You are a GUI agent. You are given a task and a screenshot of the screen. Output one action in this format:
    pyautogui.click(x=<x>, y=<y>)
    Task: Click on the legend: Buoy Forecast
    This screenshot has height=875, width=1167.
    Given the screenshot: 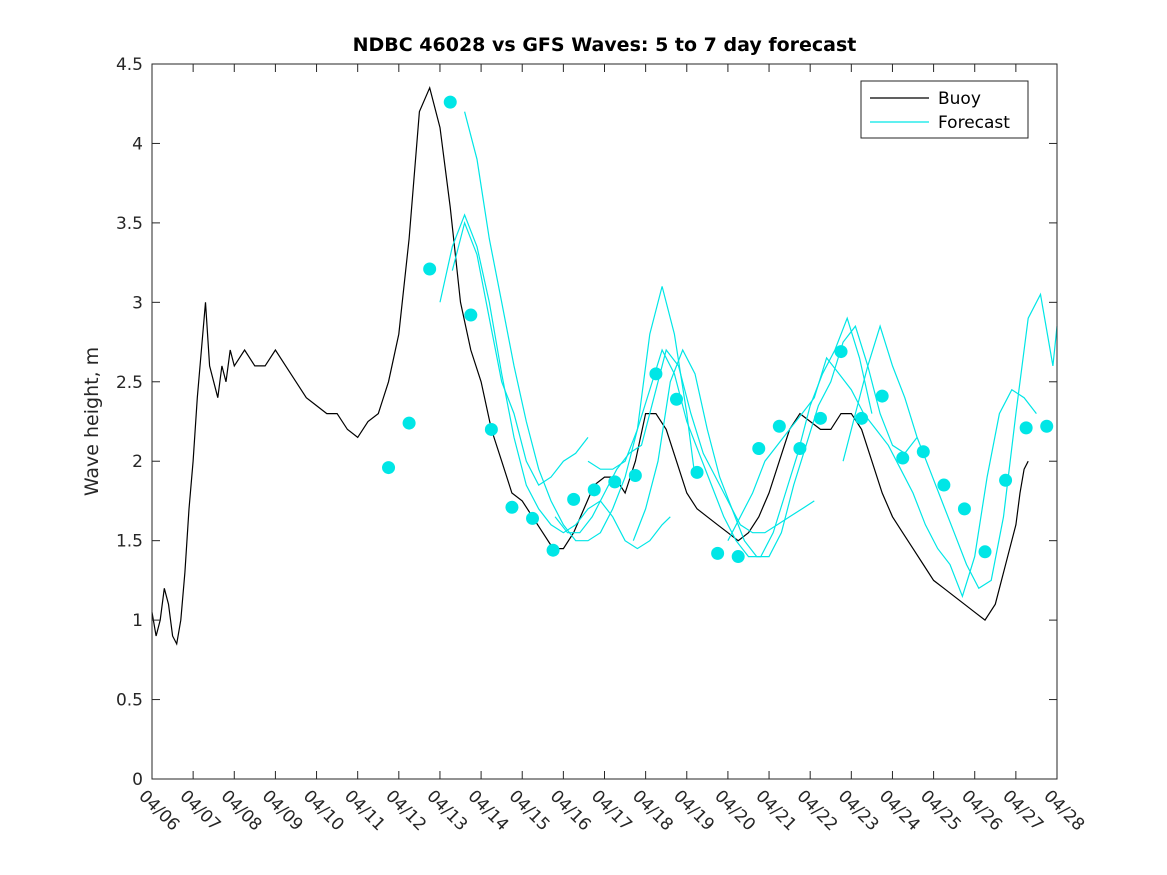 What is the action you would take?
    pyautogui.click(x=944, y=109)
    